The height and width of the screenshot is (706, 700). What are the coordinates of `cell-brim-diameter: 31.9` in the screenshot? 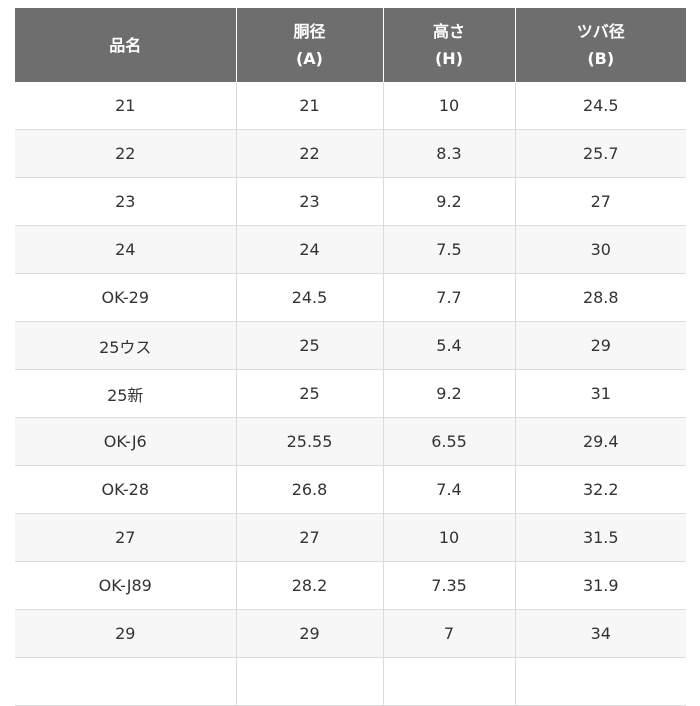 It's located at (600, 585).